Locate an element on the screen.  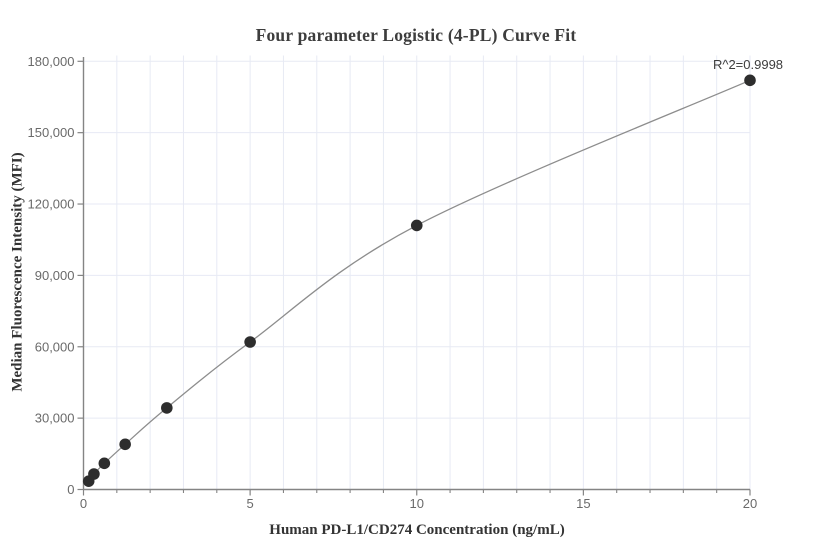
chart-title: Four parameter Logistic (4-PL) Curve Fit is located at coordinates (416, 35).